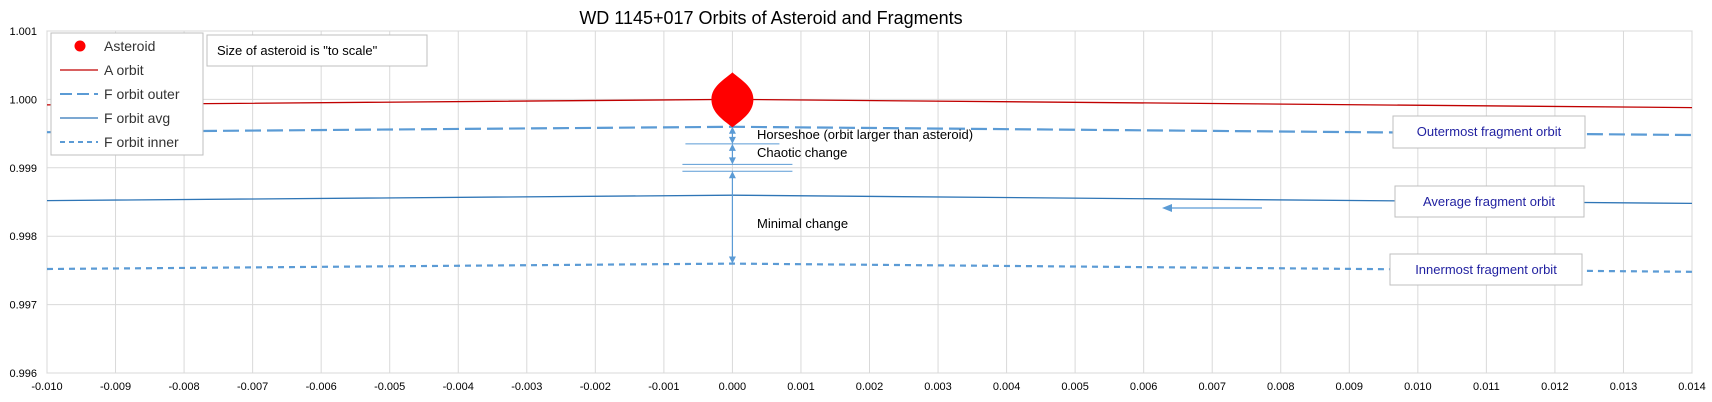 The image size is (1712, 402). What do you see at coordinates (142, 94) in the screenshot?
I see `legend-f-outer-label: F orbit outer` at bounding box center [142, 94].